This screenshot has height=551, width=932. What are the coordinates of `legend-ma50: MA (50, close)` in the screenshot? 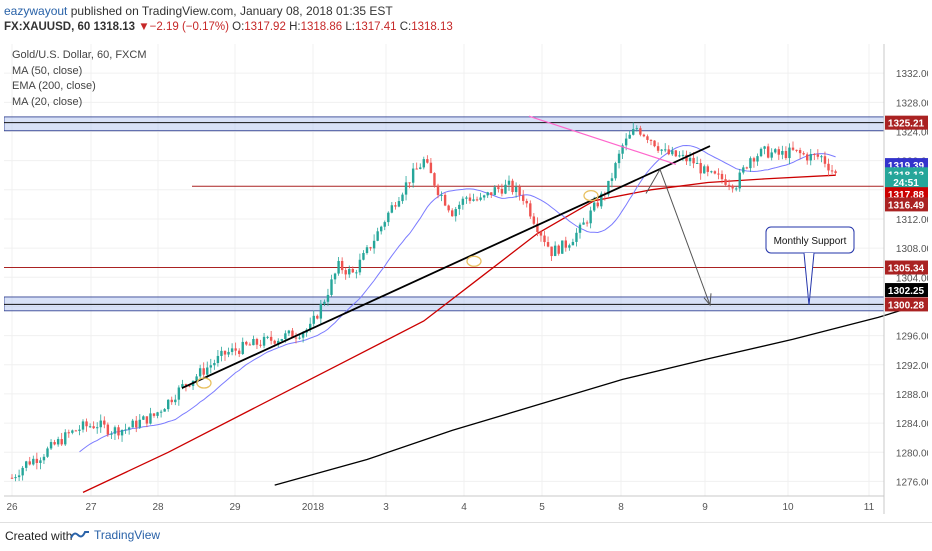 It's located at (47, 70).